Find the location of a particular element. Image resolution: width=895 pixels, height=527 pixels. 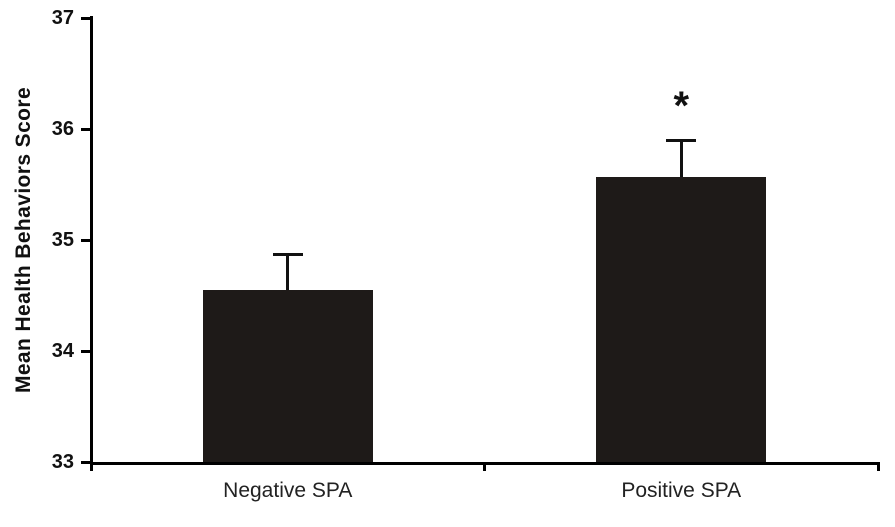

y-axis-line is located at coordinates (91, 240).